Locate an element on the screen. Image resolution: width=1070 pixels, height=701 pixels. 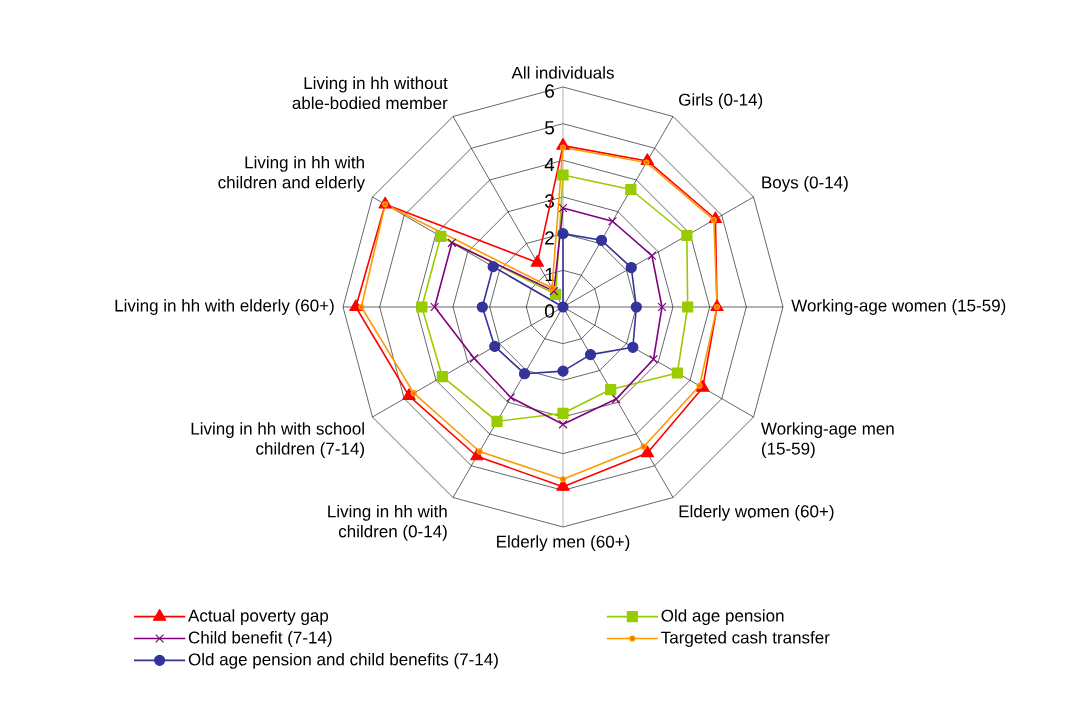
spoke-label: Living in hh with children and elderly is located at coordinates (292, 173).